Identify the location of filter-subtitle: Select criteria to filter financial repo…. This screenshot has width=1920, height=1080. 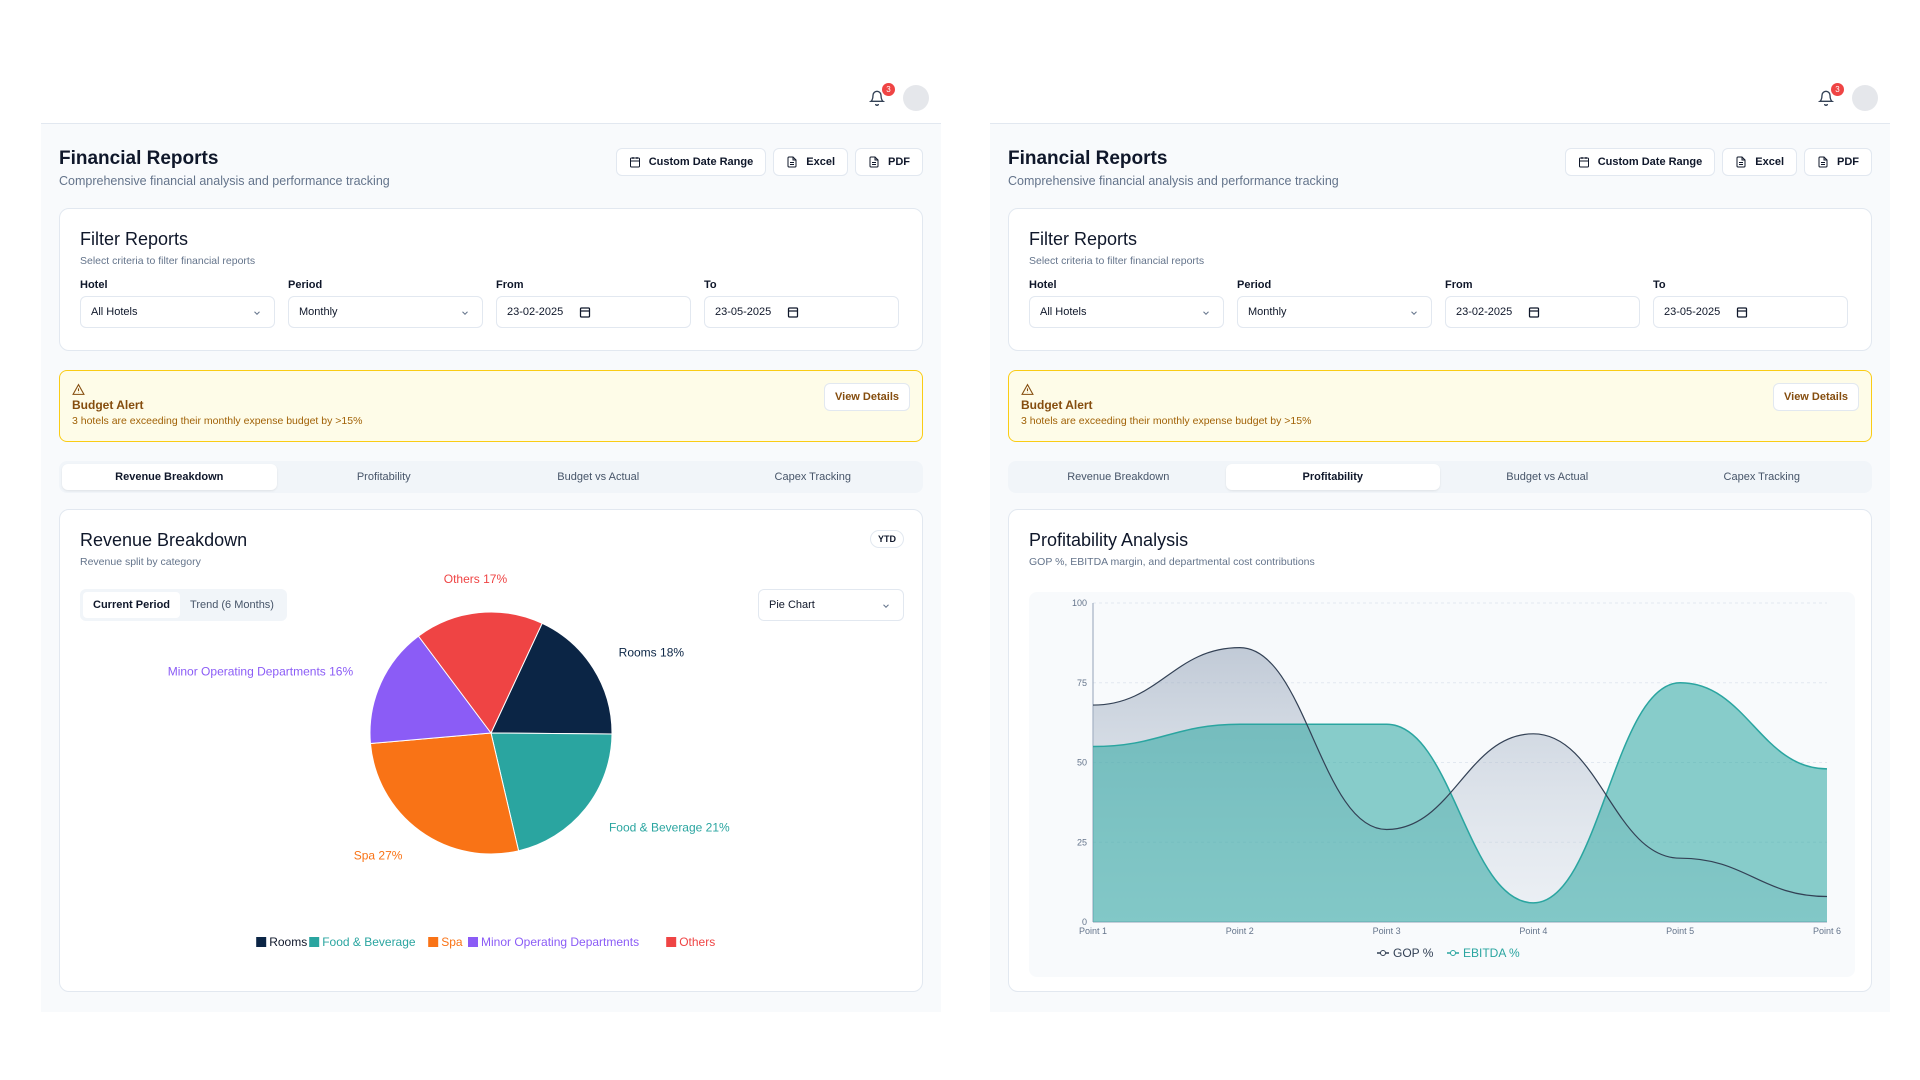
(1117, 261).